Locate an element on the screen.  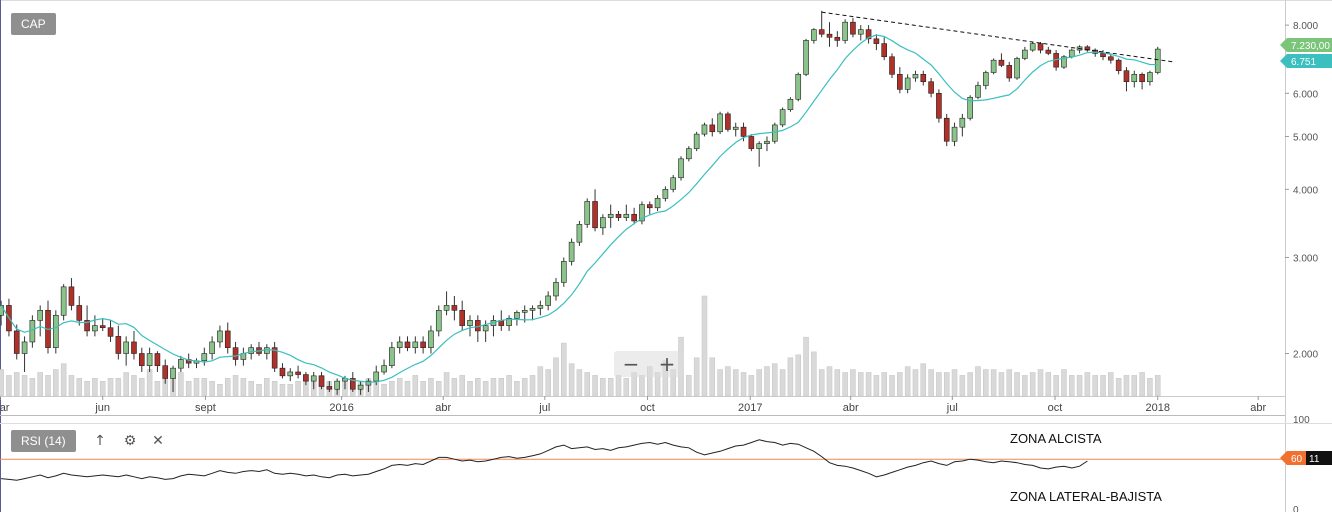
ticker-badge: CAP is located at coordinates (33, 24).